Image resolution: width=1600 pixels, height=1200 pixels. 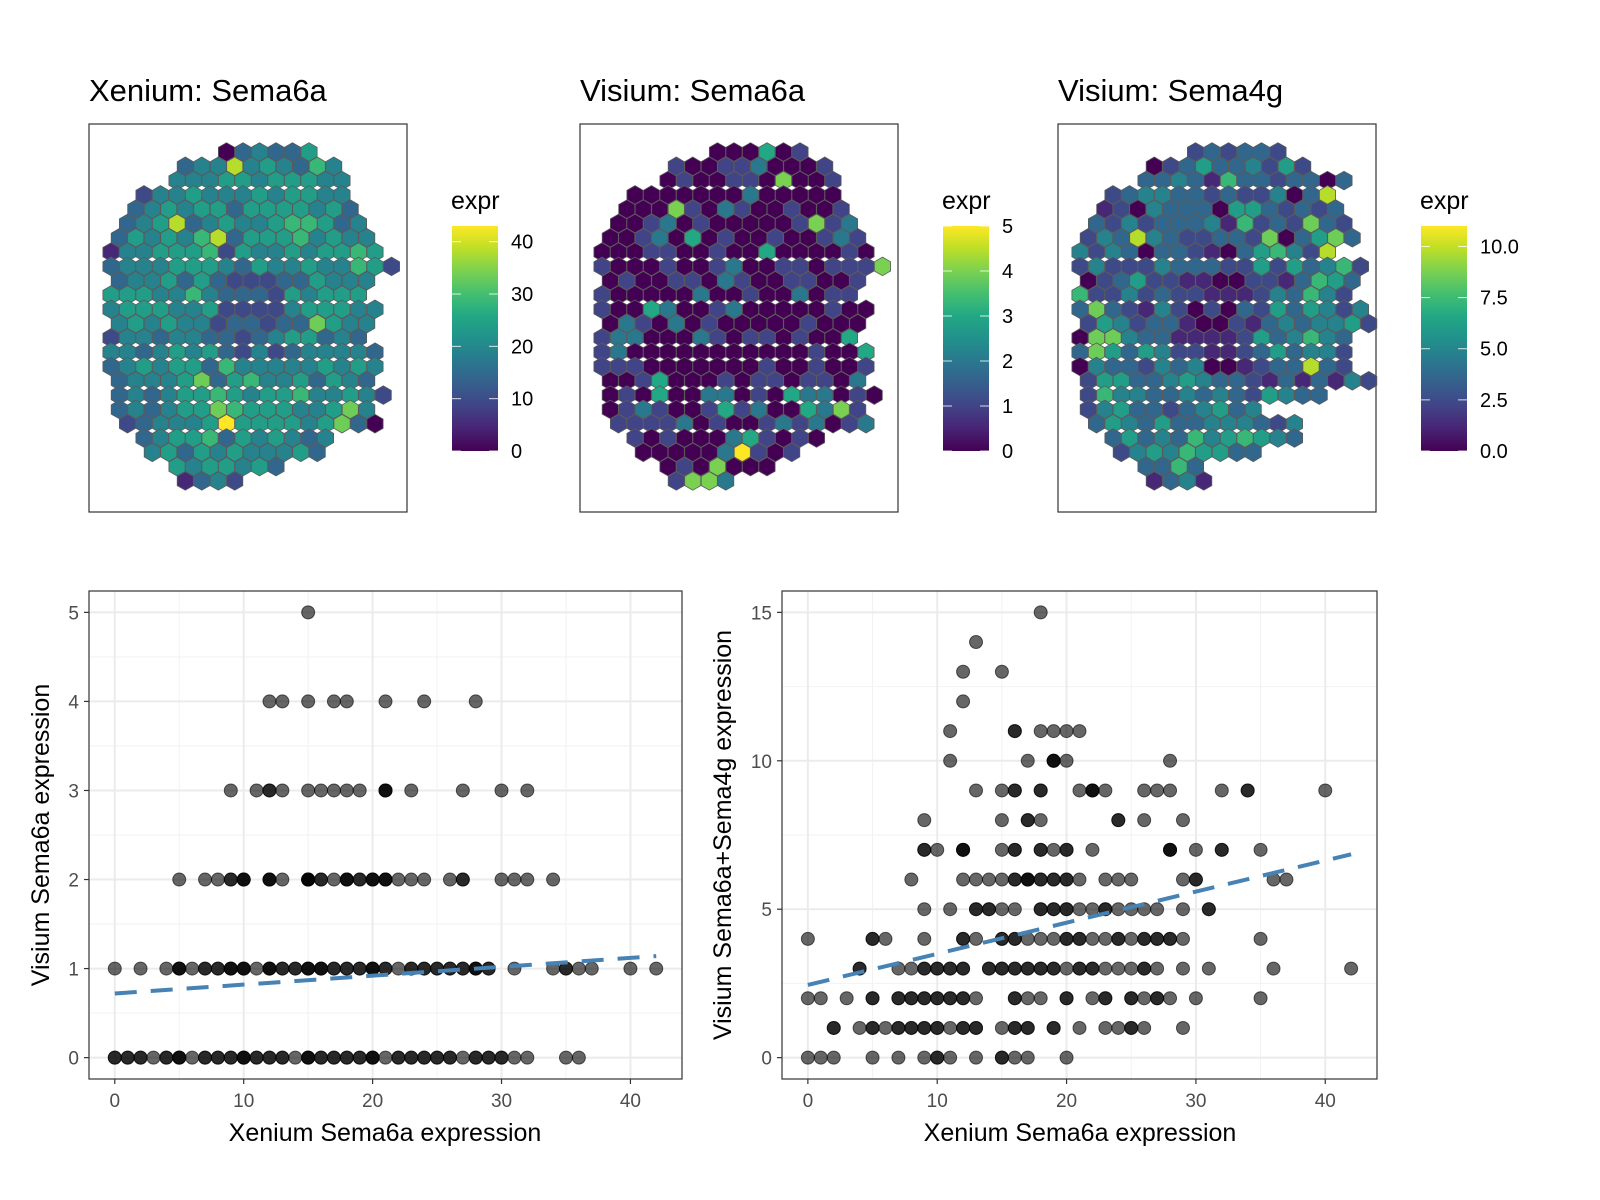 I want to click on colorbar-ticks: 0 10 20 30 40, so click(x=492, y=347).